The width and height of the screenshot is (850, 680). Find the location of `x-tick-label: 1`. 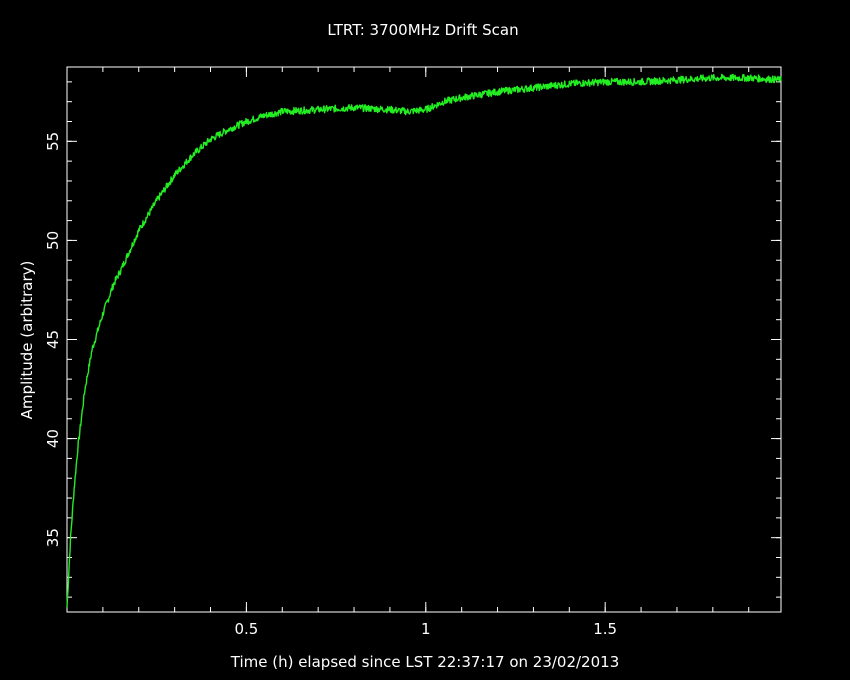

x-tick-label: 1 is located at coordinates (426, 629).